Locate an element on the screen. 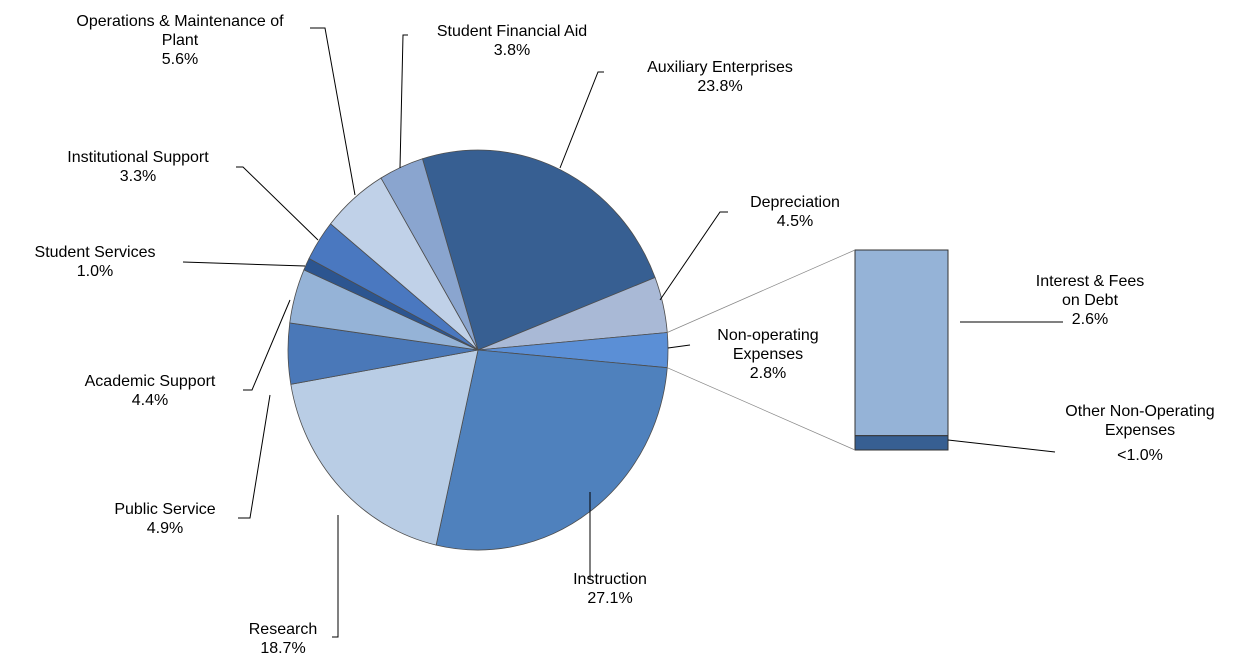 The height and width of the screenshot is (668, 1246). slice-value: 4.5% is located at coordinates (795, 221).